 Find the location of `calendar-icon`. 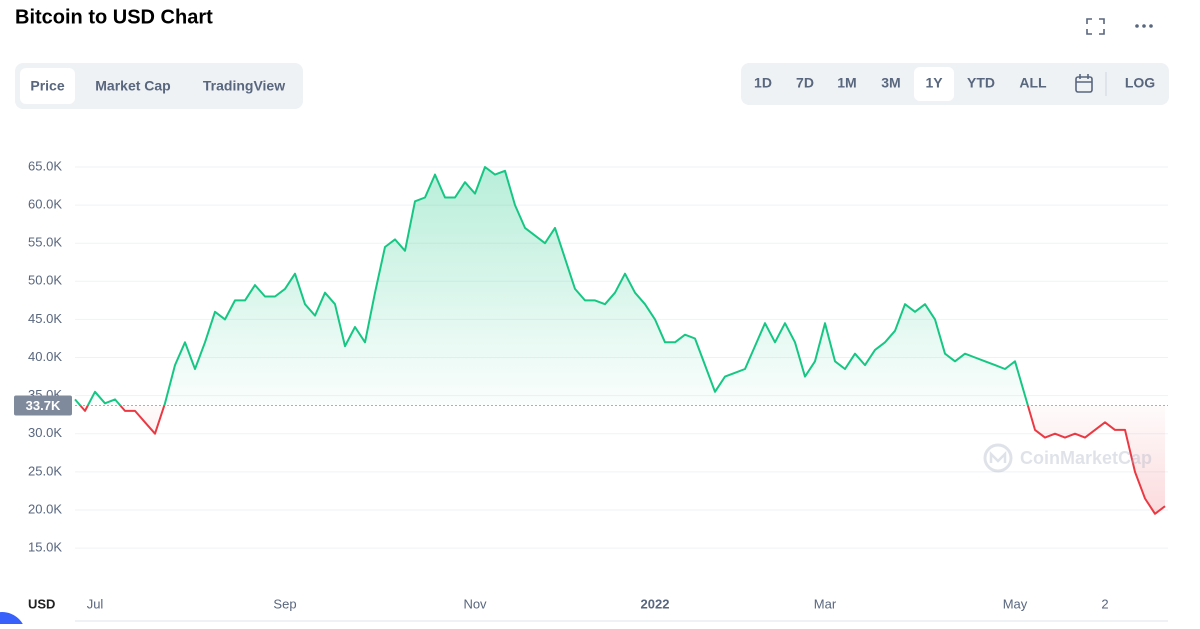

calendar-icon is located at coordinates (1084, 83).